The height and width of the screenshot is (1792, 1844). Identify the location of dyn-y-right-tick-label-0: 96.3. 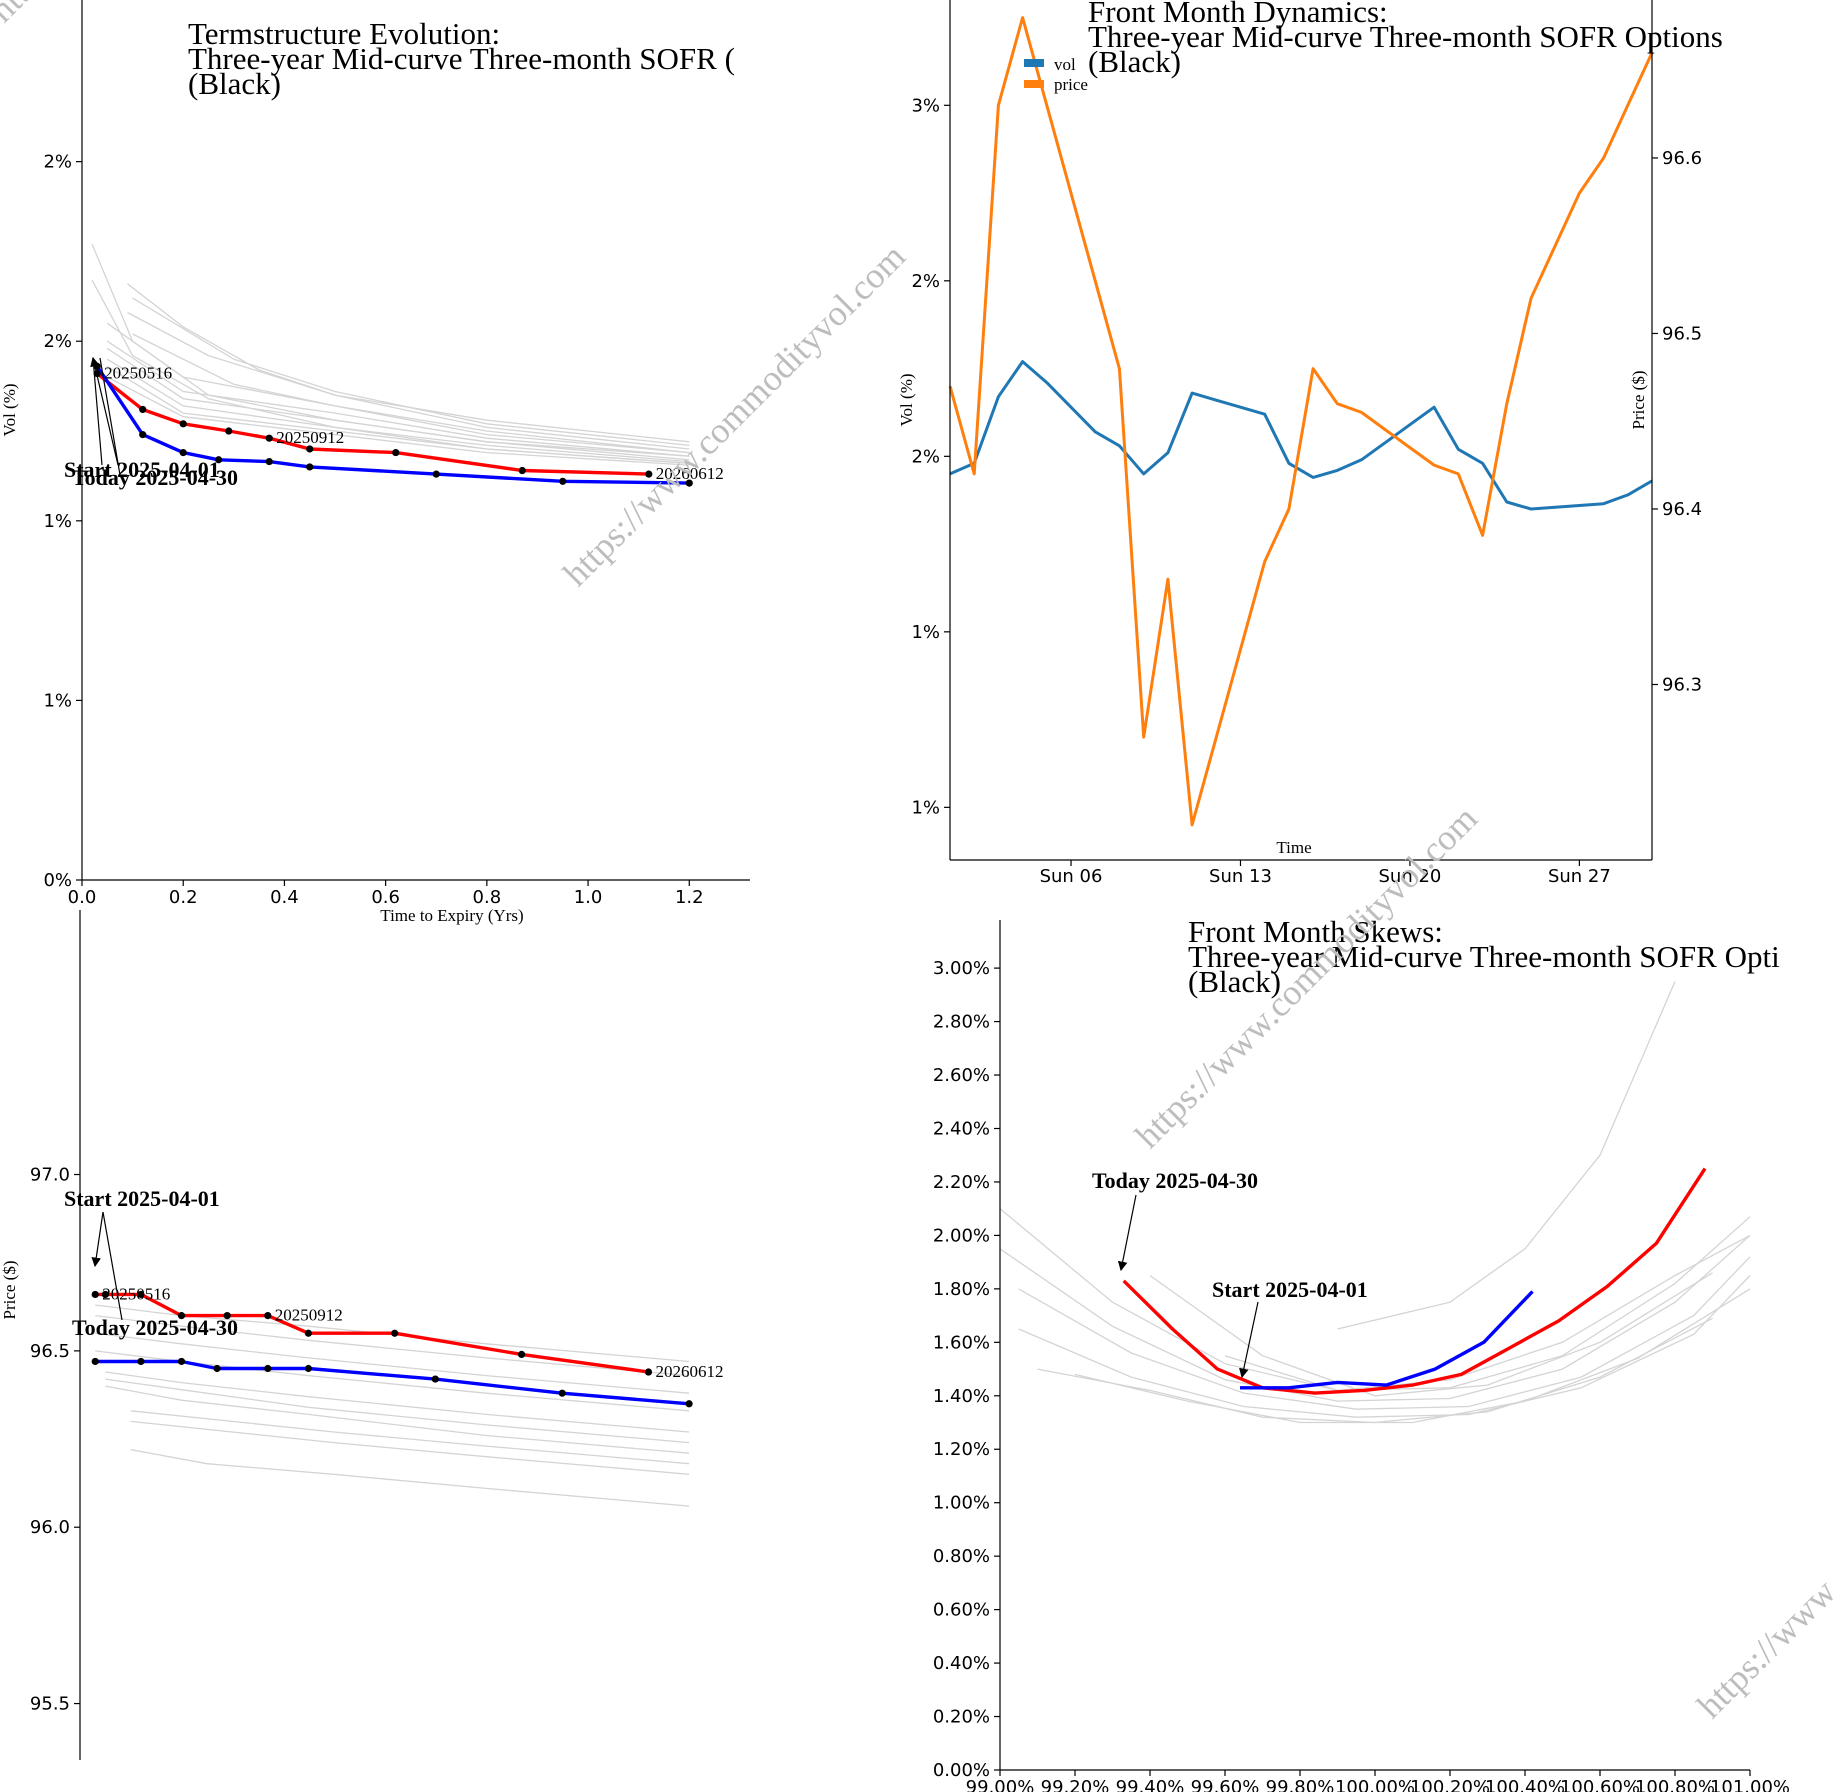
(1682, 684).